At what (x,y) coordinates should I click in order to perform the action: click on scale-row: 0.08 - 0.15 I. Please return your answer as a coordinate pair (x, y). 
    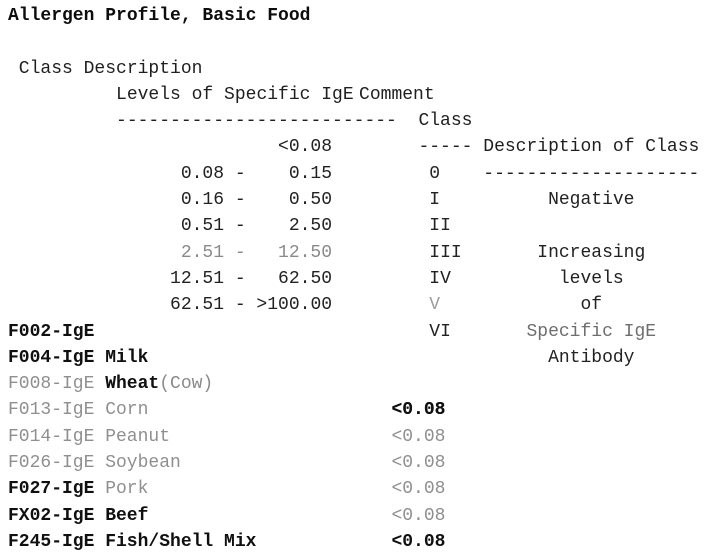
    Looking at the image, I should click on (365, 172).